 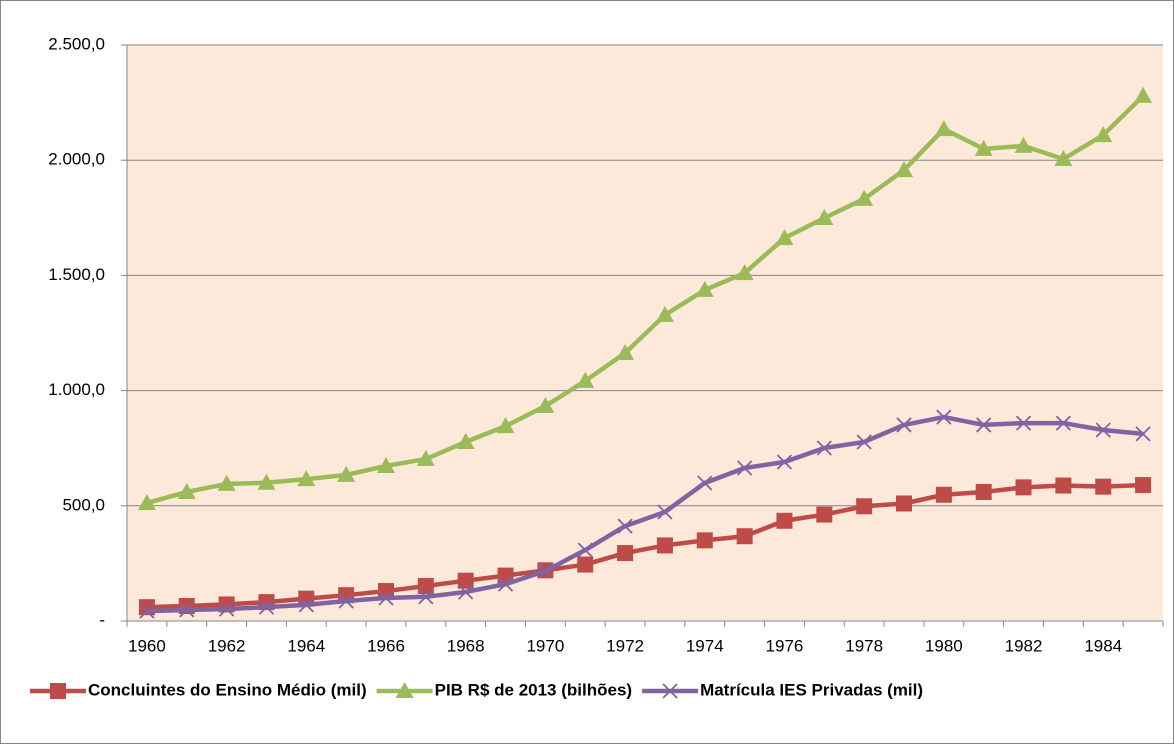 What do you see at coordinates (864, 645) in the screenshot?
I see `x-tick-label: 1978` at bounding box center [864, 645].